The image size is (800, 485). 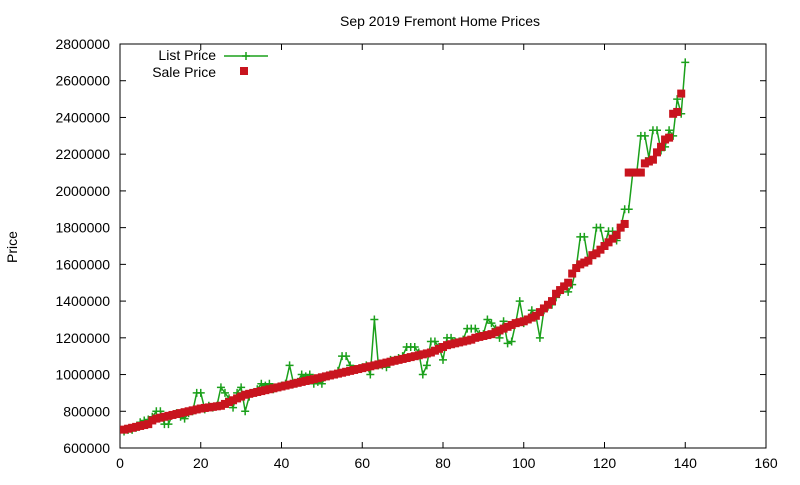 What do you see at coordinates (82, 375) in the screenshot?
I see `y-tick-label: 1000000` at bounding box center [82, 375].